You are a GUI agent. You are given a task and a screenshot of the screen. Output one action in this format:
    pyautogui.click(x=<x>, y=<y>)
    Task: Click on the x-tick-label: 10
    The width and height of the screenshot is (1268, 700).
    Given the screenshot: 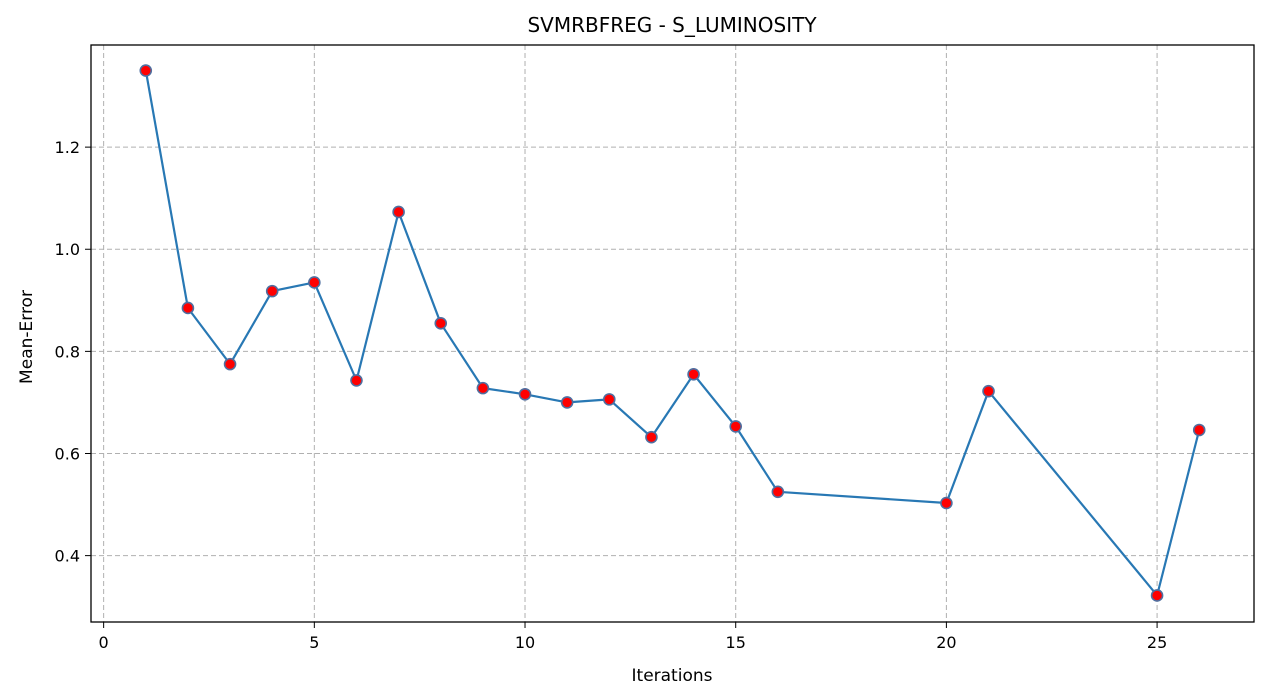 What is the action you would take?
    pyautogui.click(x=525, y=642)
    